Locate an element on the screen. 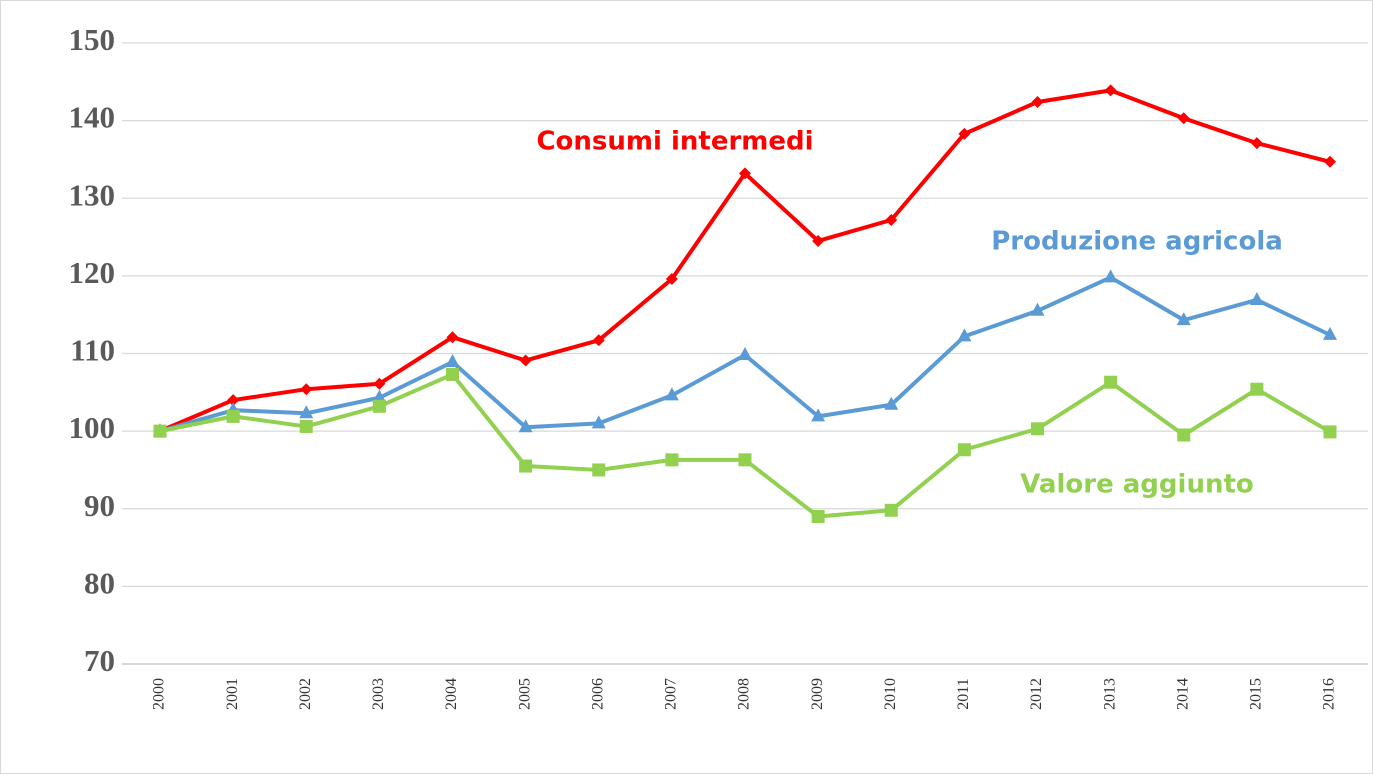  x-tick-label: 2015 is located at coordinates (1256, 694).